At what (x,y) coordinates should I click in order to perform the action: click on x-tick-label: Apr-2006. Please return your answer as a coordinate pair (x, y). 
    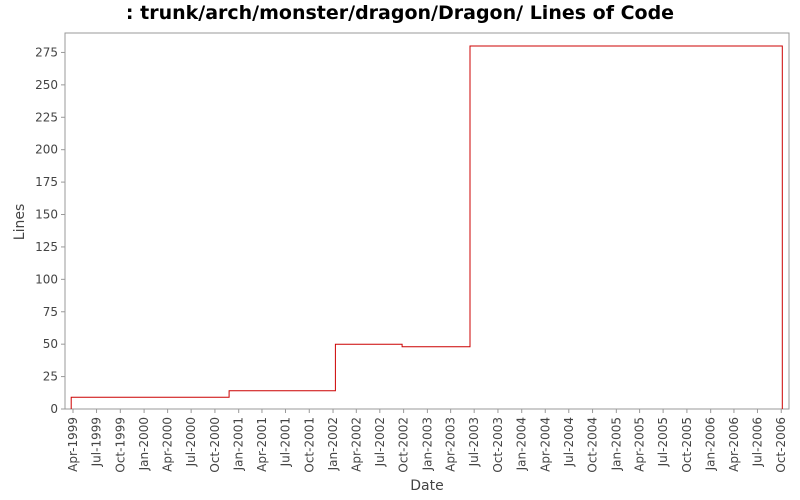
    Looking at the image, I should click on (734, 444).